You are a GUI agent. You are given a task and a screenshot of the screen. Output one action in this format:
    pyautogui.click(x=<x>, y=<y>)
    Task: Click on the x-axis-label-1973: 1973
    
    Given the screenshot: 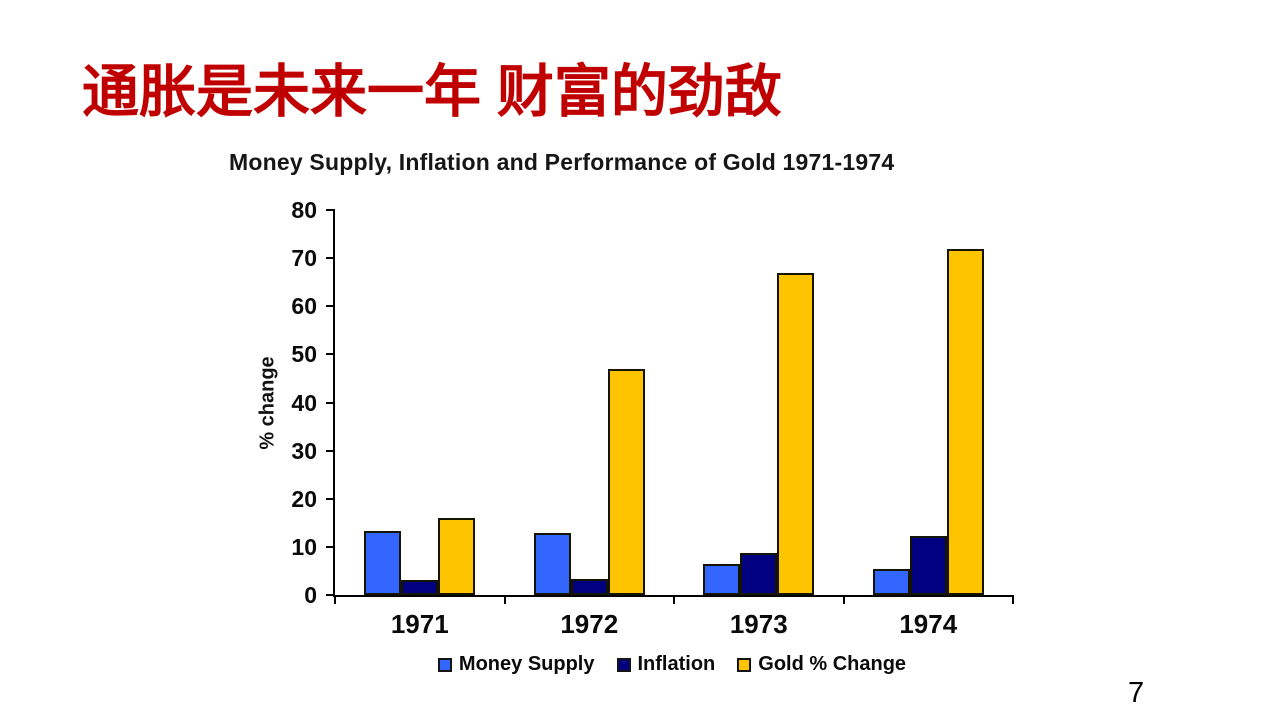 What is the action you would take?
    pyautogui.click(x=758, y=624)
    